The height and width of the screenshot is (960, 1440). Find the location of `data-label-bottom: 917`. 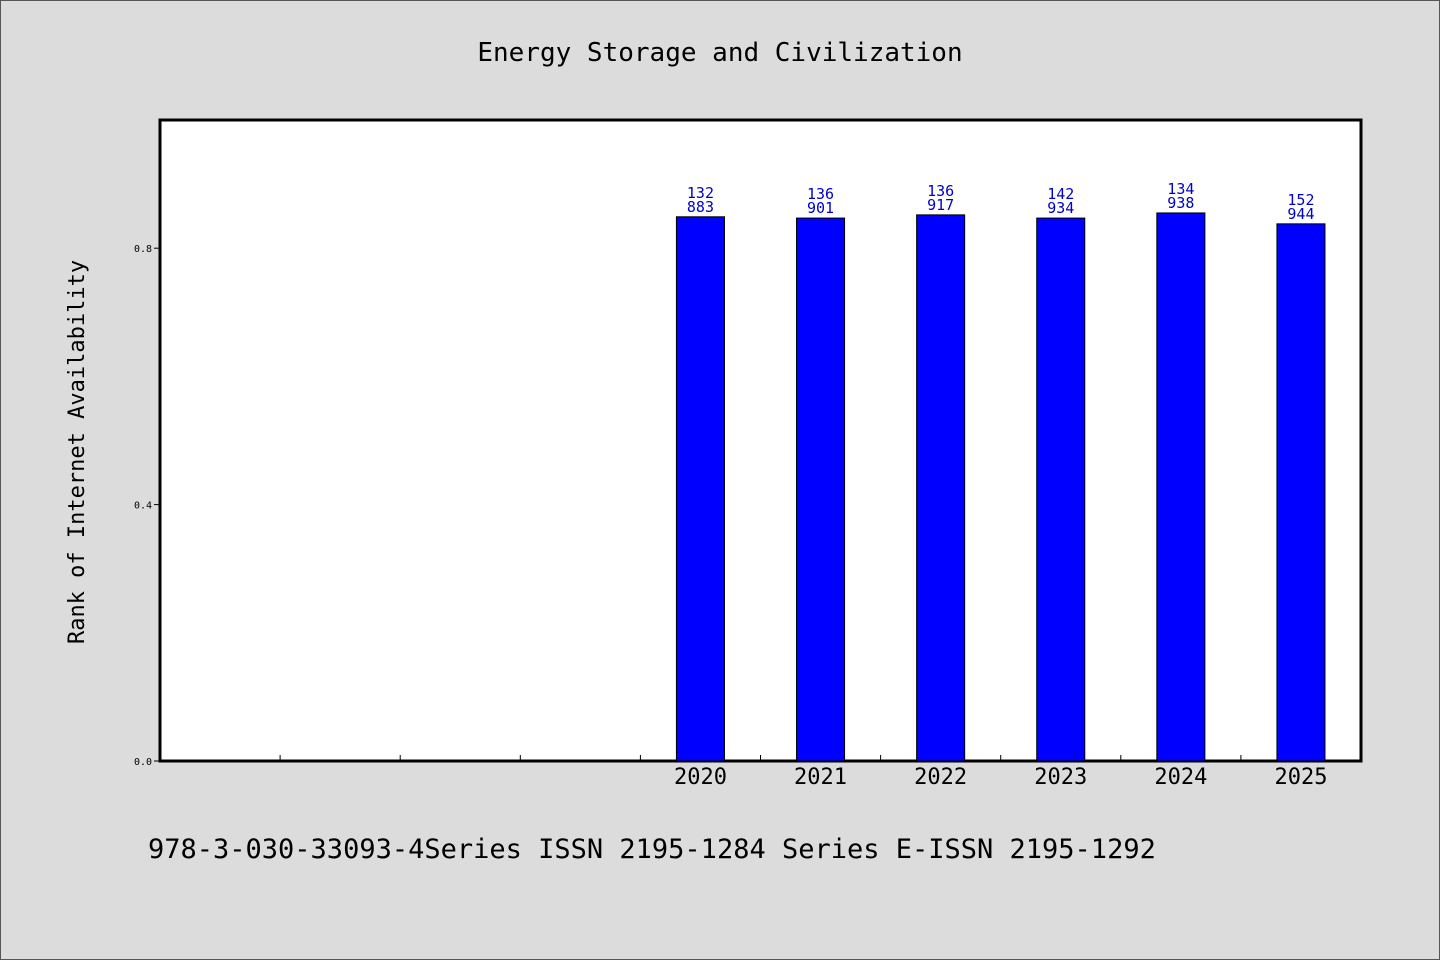

data-label-bottom: 917 is located at coordinates (940, 205).